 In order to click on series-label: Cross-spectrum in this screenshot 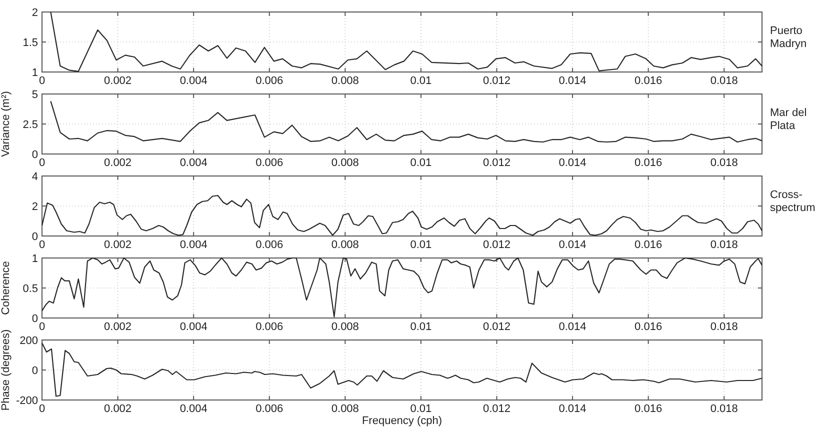, I will do `click(793, 201)`.